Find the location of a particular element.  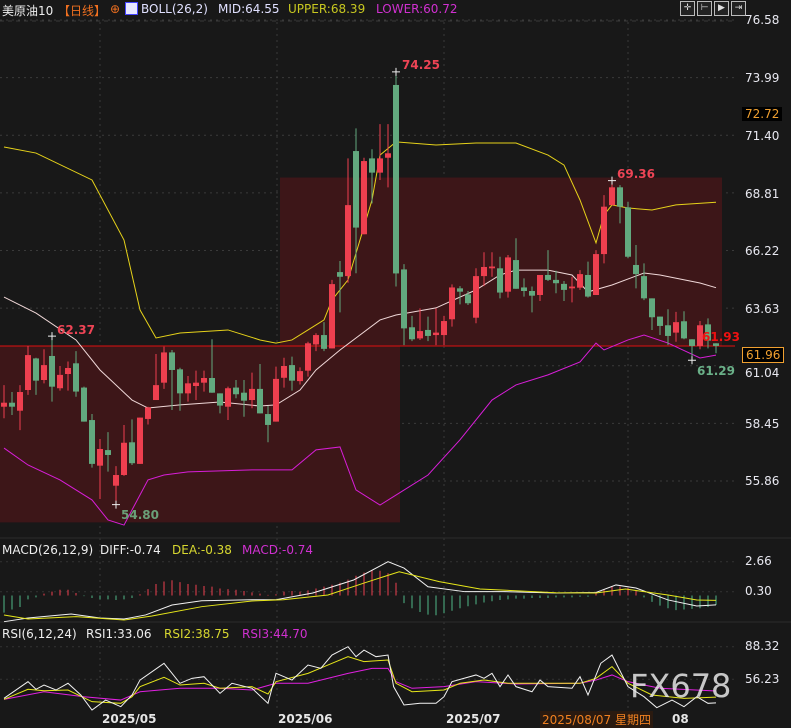

rsi1-value: RSI1:33.06 is located at coordinates (119, 634).